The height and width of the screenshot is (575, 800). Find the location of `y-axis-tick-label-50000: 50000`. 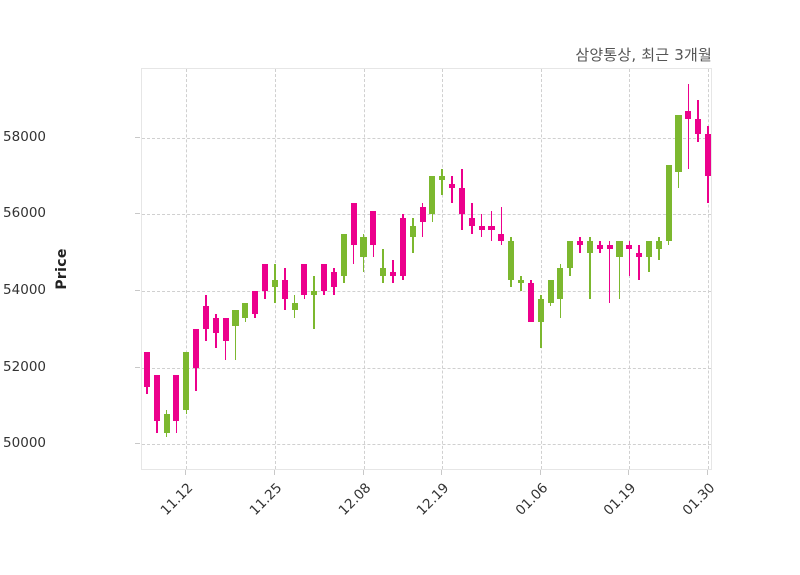

y-axis-tick-label-50000: 50000 is located at coordinates (24, 443).